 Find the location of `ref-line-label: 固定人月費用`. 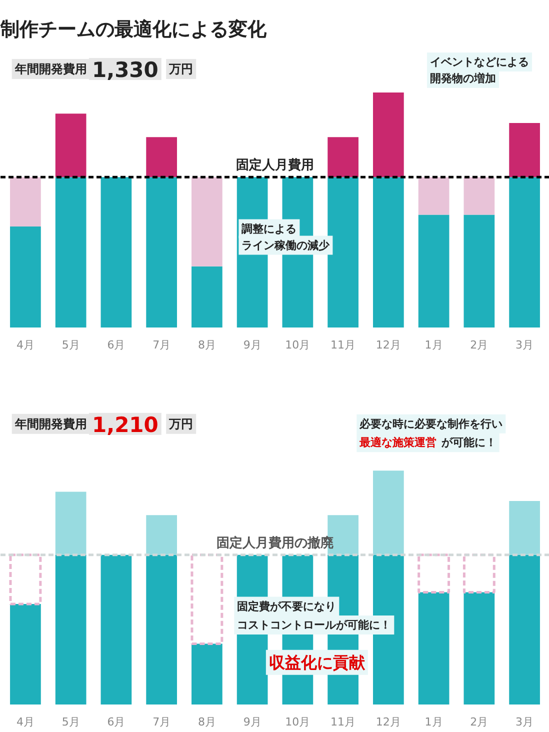

ref-line-label: 固定人月費用 is located at coordinates (275, 165).